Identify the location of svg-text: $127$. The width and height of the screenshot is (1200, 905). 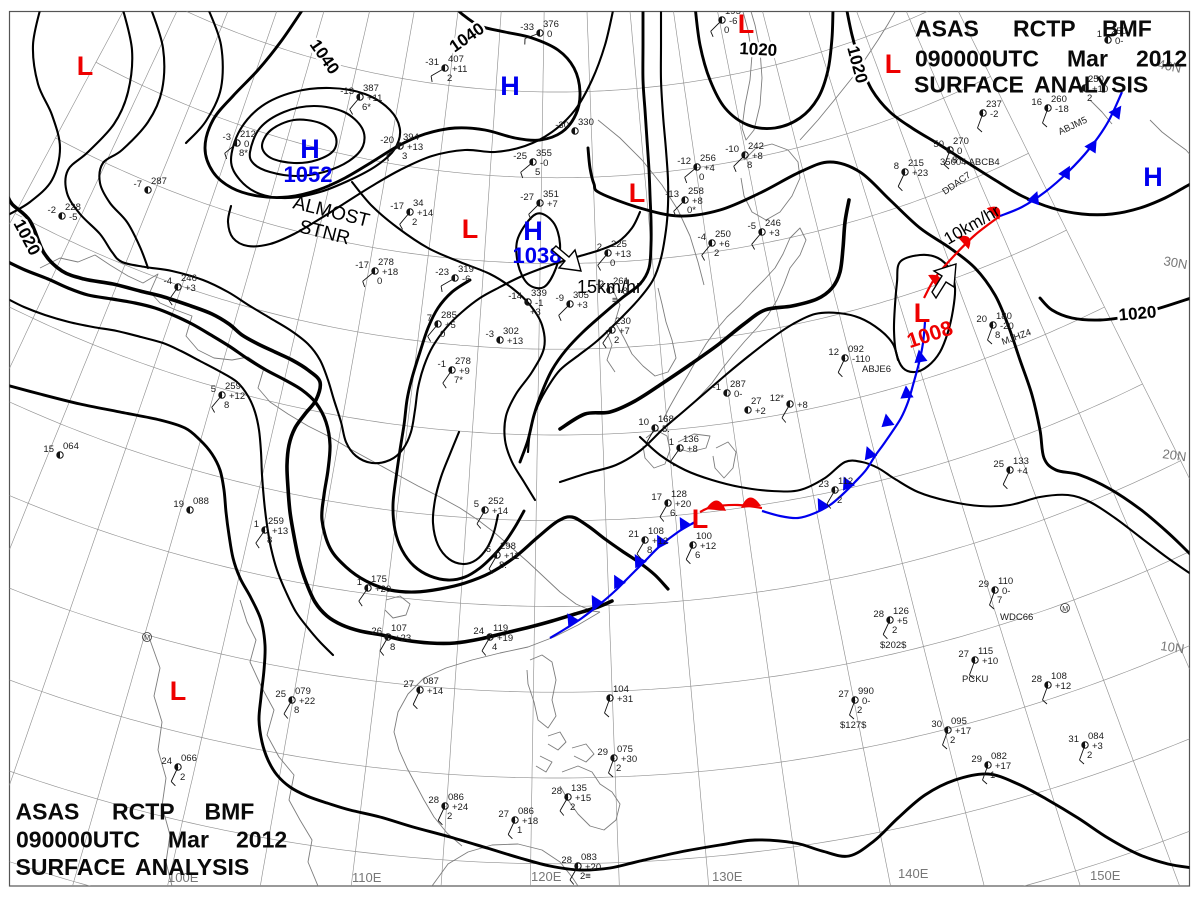
(853, 725).